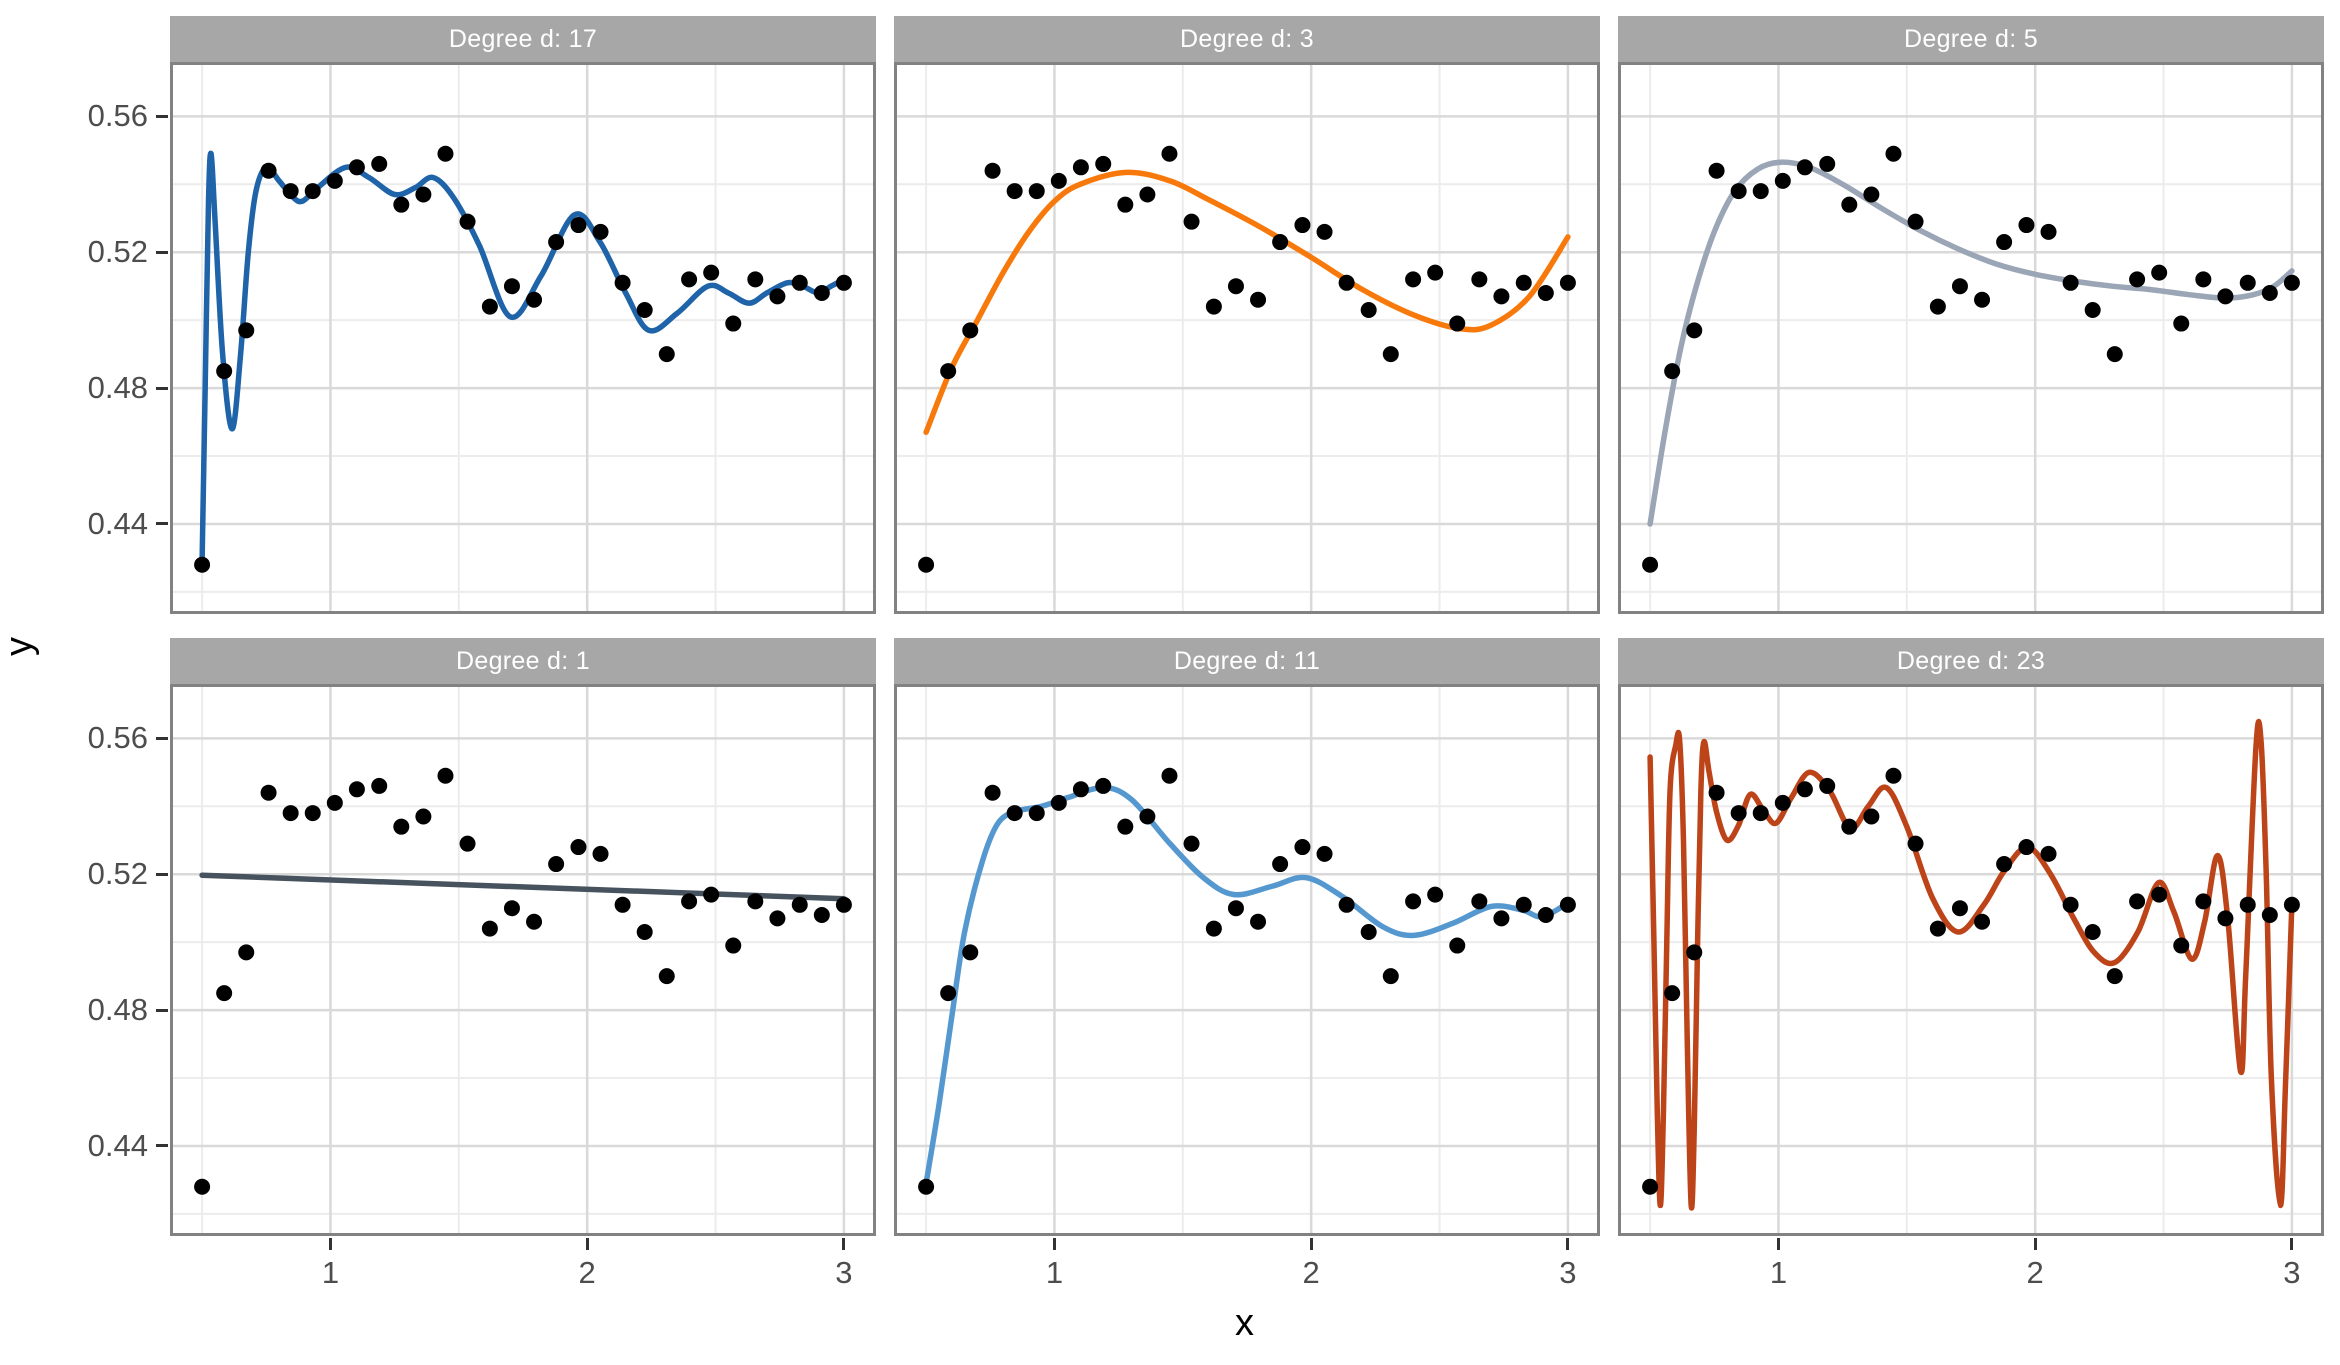  Describe the element at coordinates (117, 1145) in the screenshot. I see `y-axis-tick-label: 0.44` at that location.